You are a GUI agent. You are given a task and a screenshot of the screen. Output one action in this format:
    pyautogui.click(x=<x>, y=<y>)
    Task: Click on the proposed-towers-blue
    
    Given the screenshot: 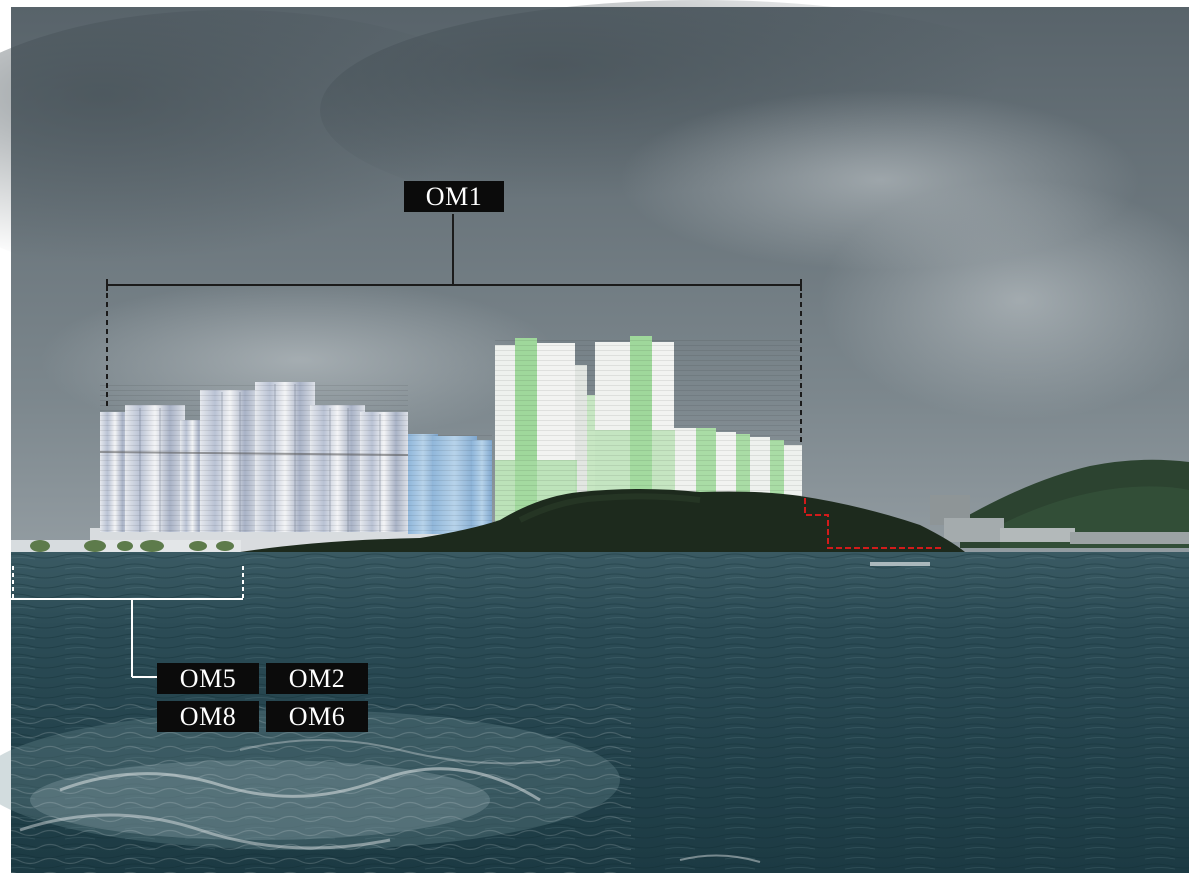 What is the action you would take?
    pyautogui.click(x=450, y=484)
    